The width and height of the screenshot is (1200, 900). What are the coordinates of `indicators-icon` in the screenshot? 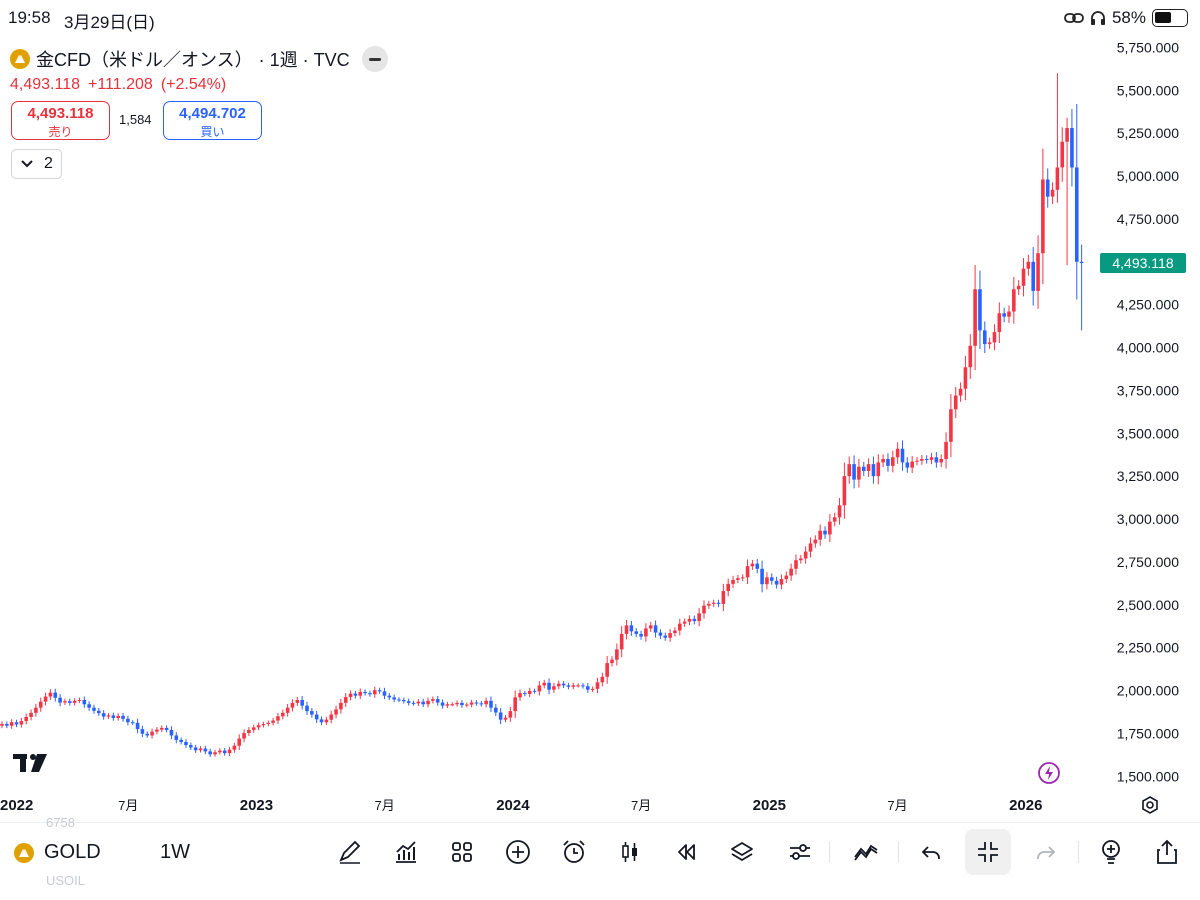 It's located at (406, 852).